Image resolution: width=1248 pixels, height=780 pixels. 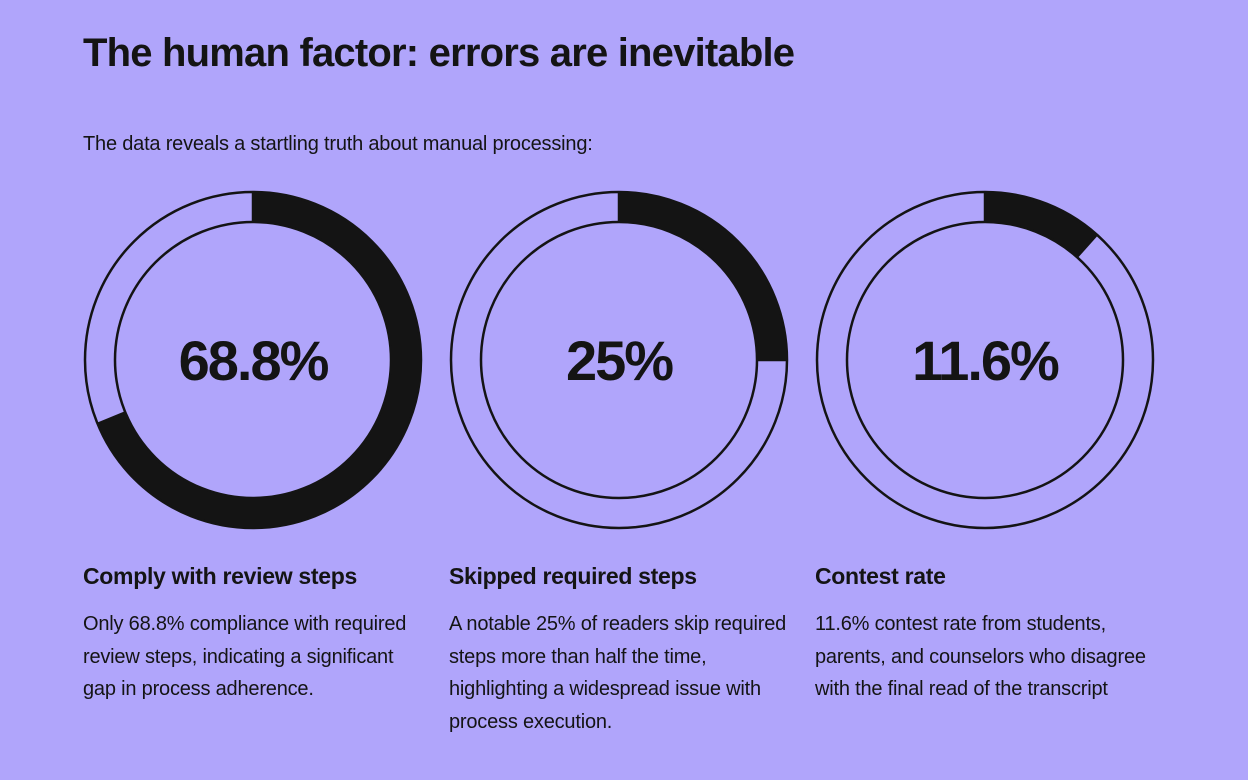 I want to click on donut-chart-compliance: 68.8%, so click(x=253, y=360).